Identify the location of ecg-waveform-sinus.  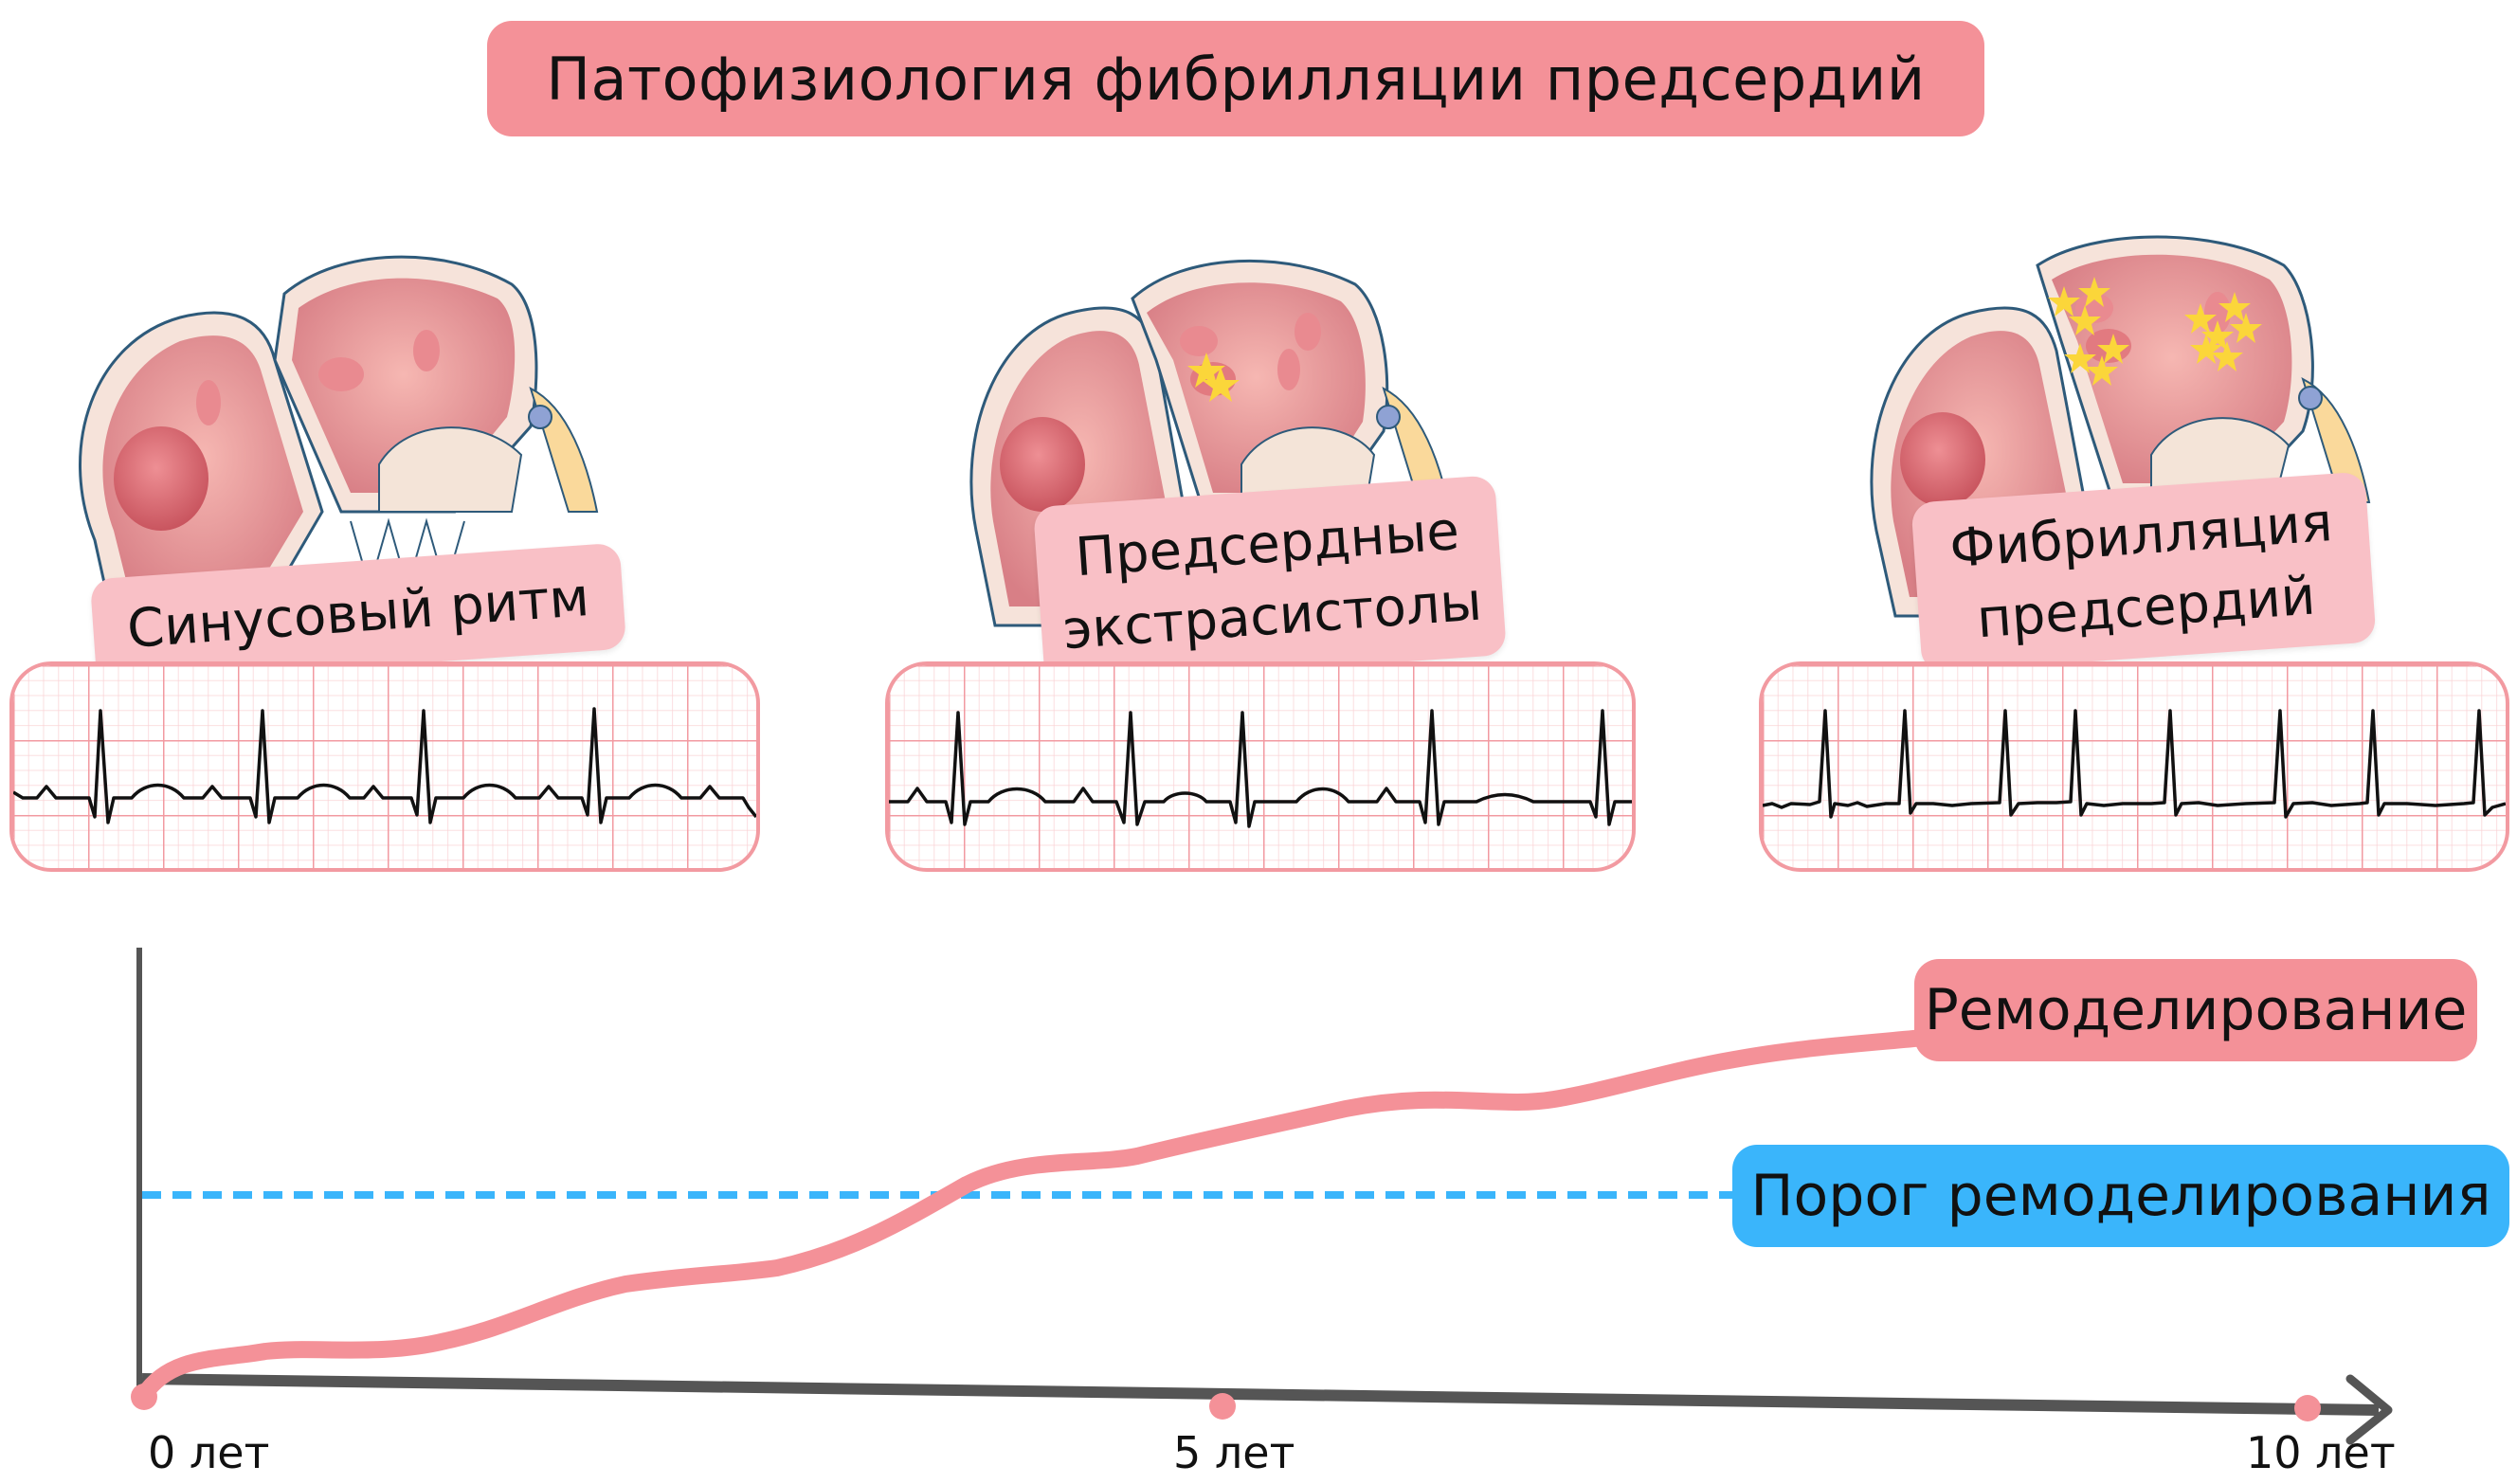
(384, 766).